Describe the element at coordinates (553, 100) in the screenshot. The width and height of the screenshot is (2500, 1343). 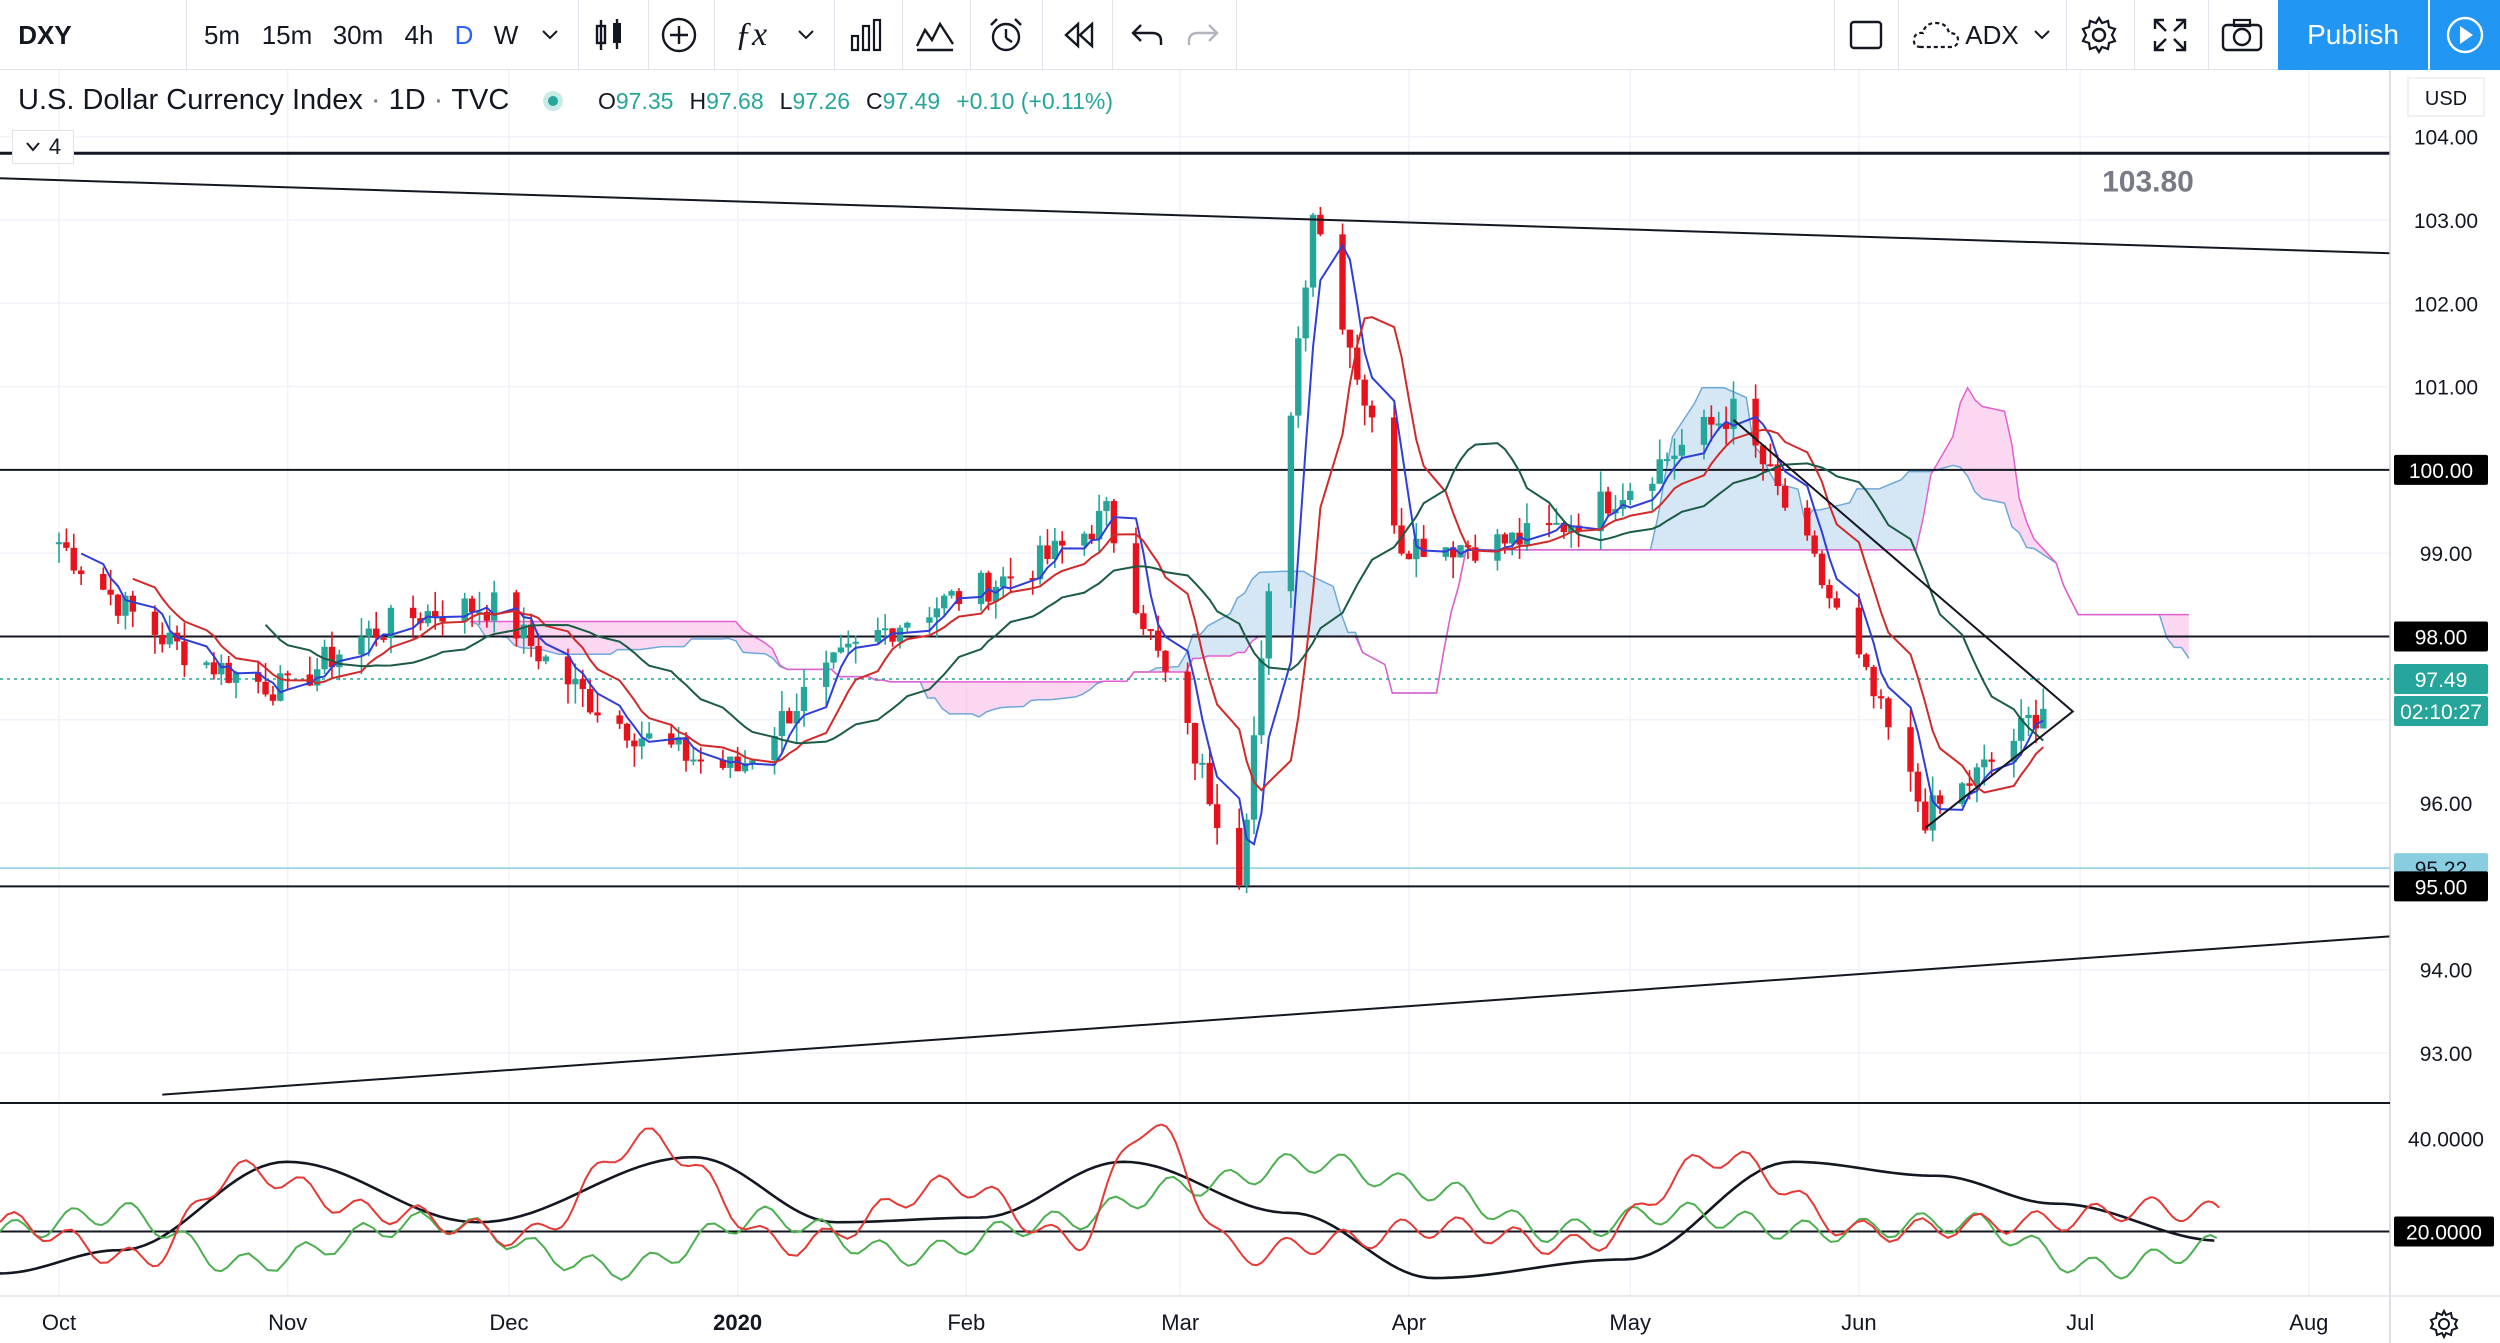
I see `market-status-icon` at that location.